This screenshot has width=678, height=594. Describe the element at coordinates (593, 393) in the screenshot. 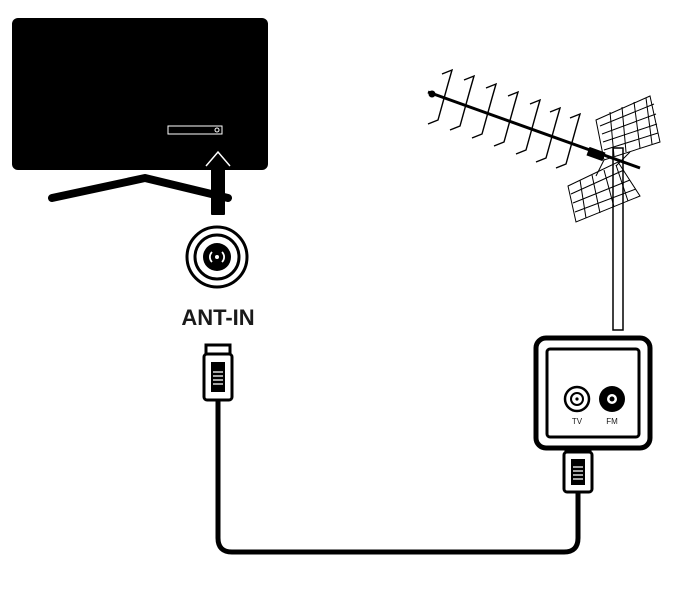

I see `wall-socket-icon: TV FM` at that location.